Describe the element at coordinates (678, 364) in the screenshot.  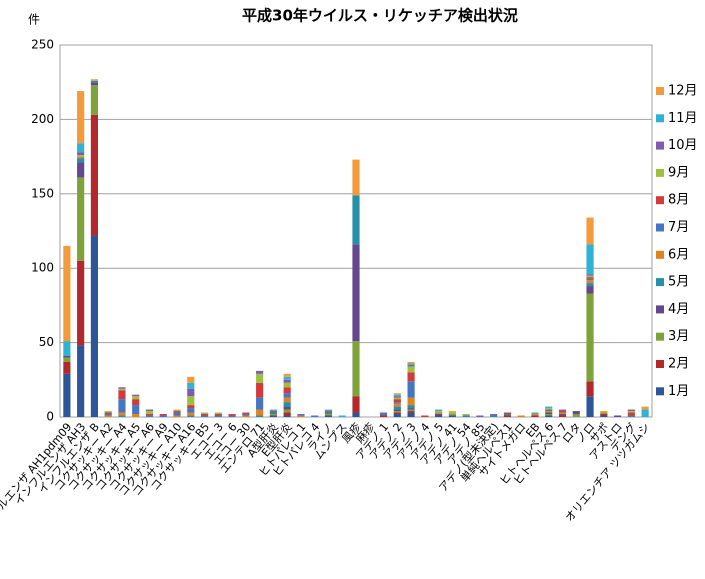
I see `legend-label: 2月` at that location.